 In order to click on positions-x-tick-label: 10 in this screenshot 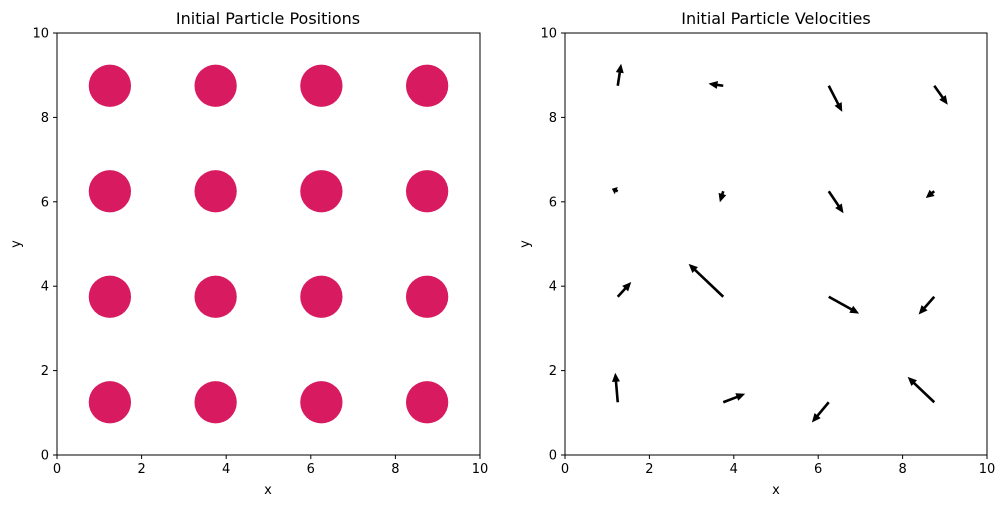, I will do `click(480, 469)`.